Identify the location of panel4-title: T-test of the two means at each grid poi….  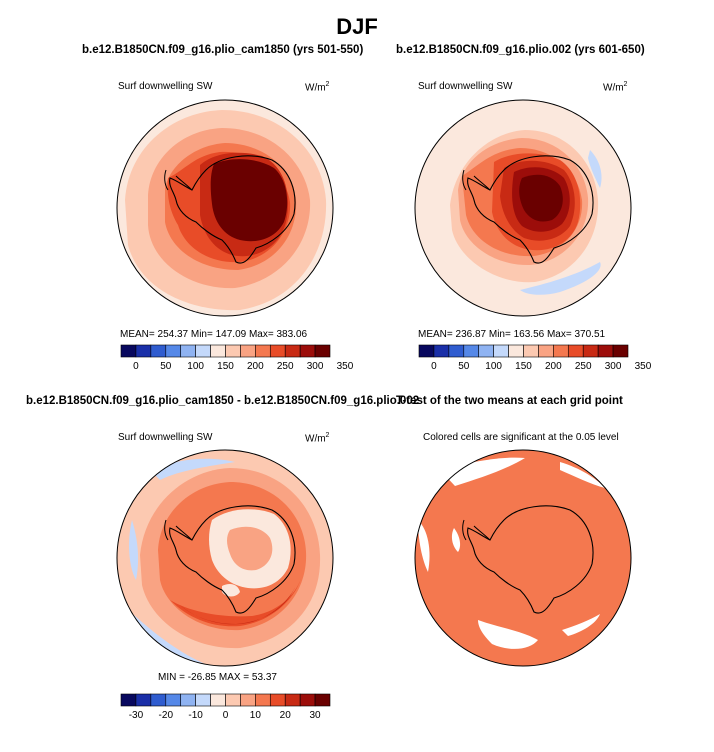
(509, 401).